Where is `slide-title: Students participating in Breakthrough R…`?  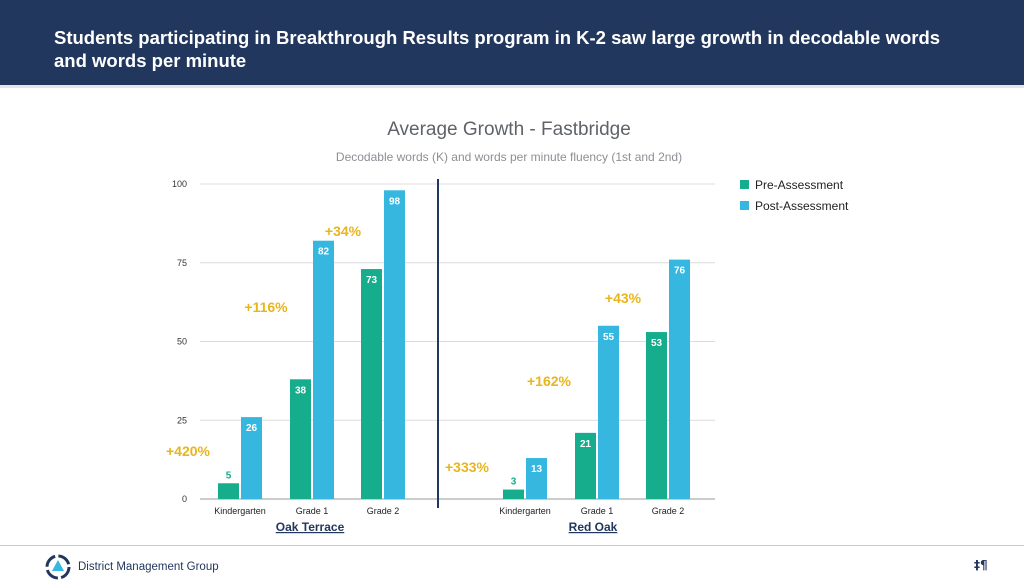 slide-title: Students participating in Breakthrough R… is located at coordinates (497, 49).